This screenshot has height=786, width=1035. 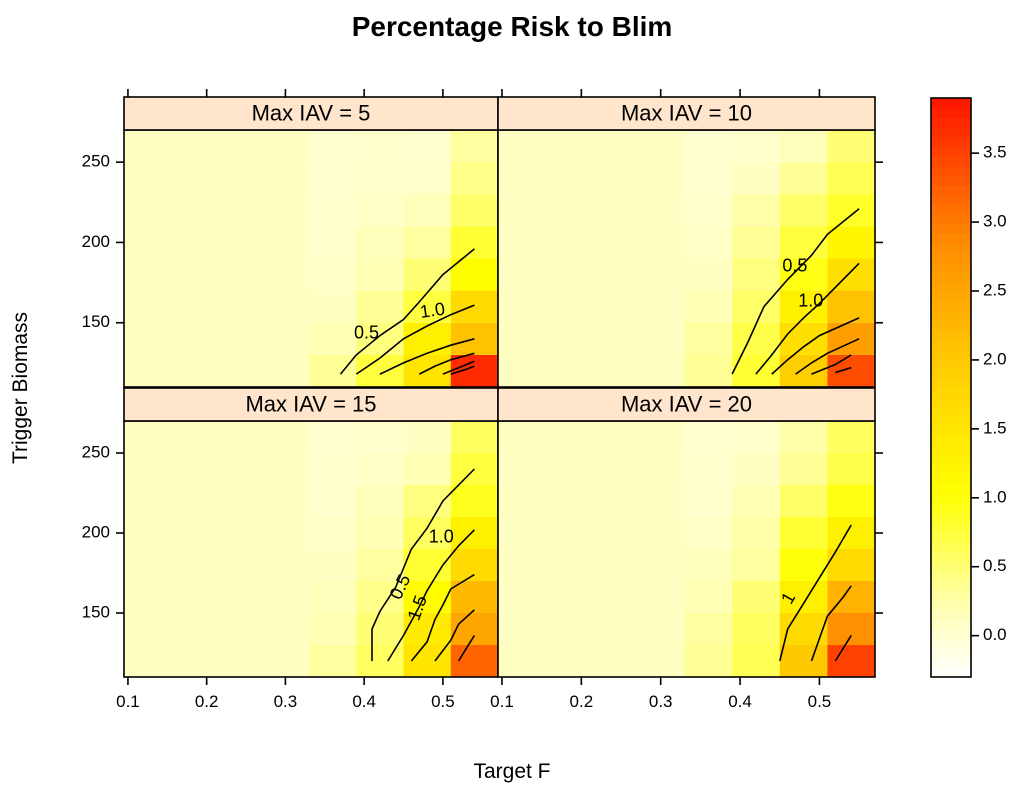 What do you see at coordinates (995, 289) in the screenshot?
I see `colorbar-tick-label: 2.5` at bounding box center [995, 289].